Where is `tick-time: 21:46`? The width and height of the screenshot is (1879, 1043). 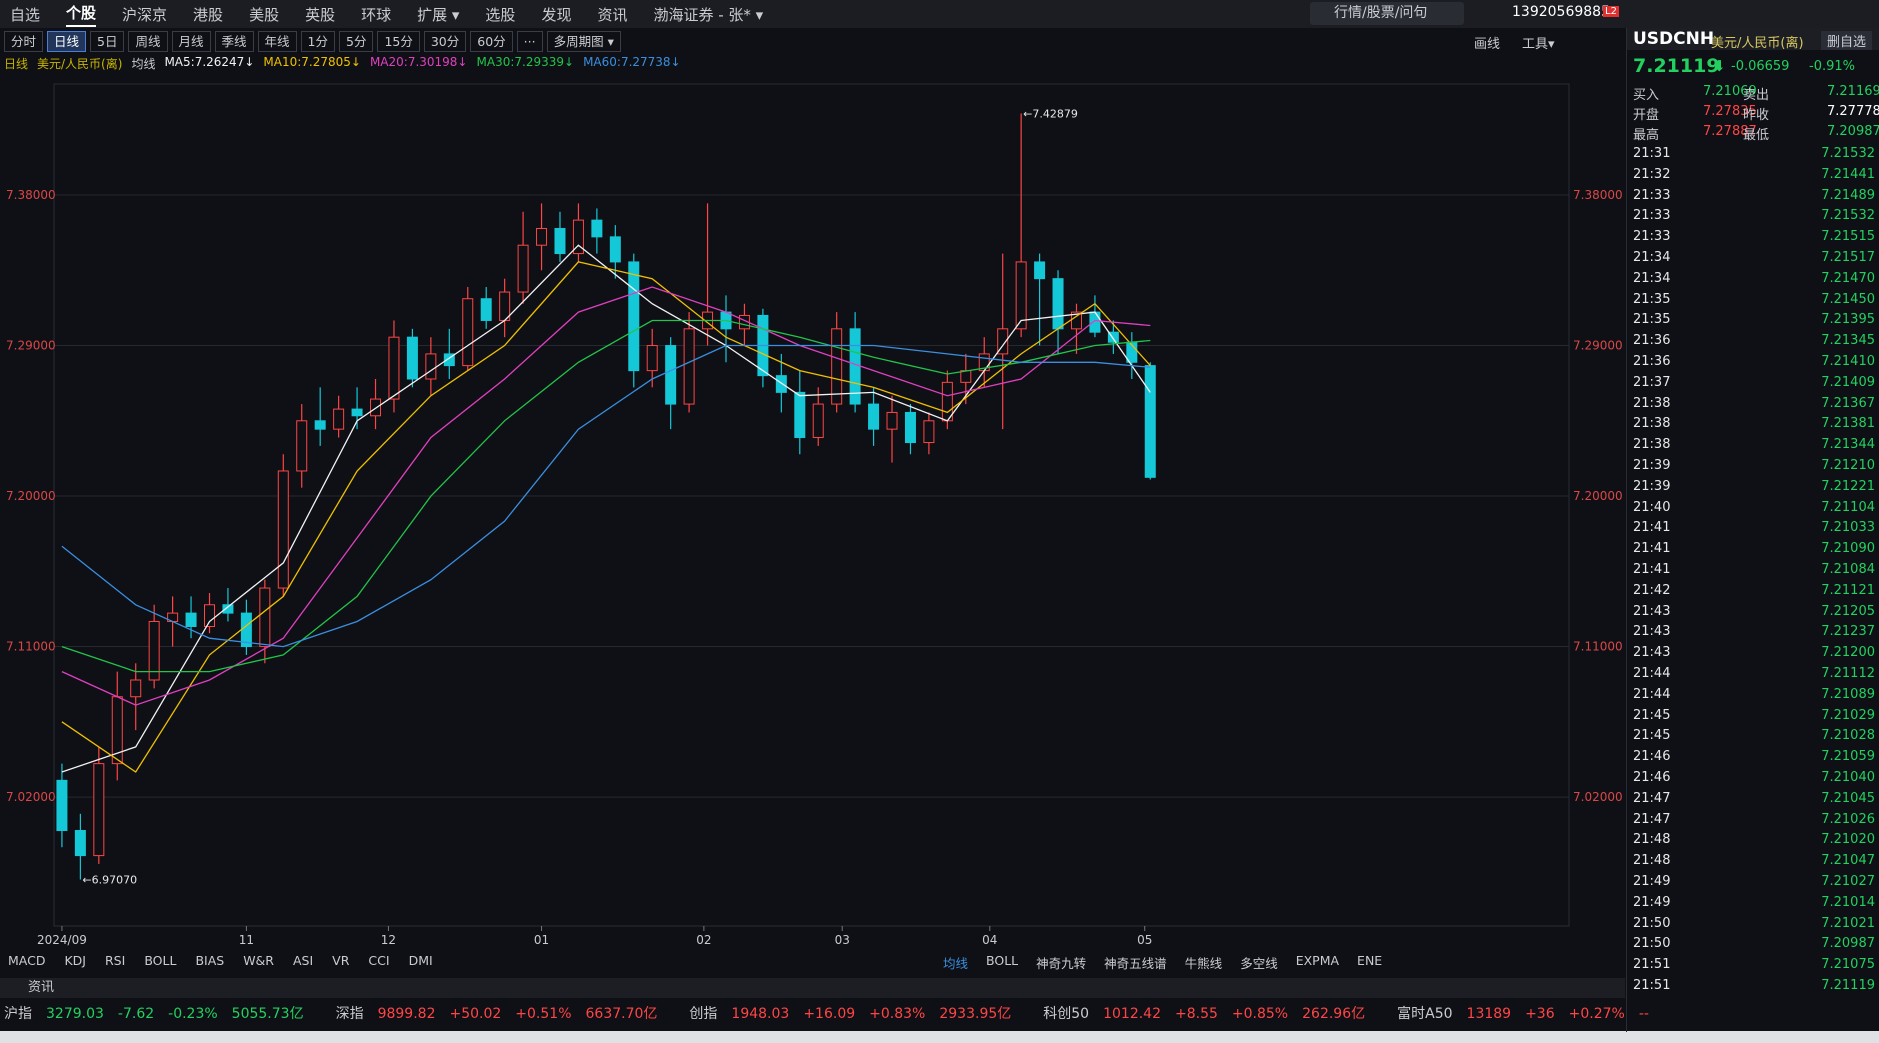
tick-time: 21:46 is located at coordinates (1652, 757).